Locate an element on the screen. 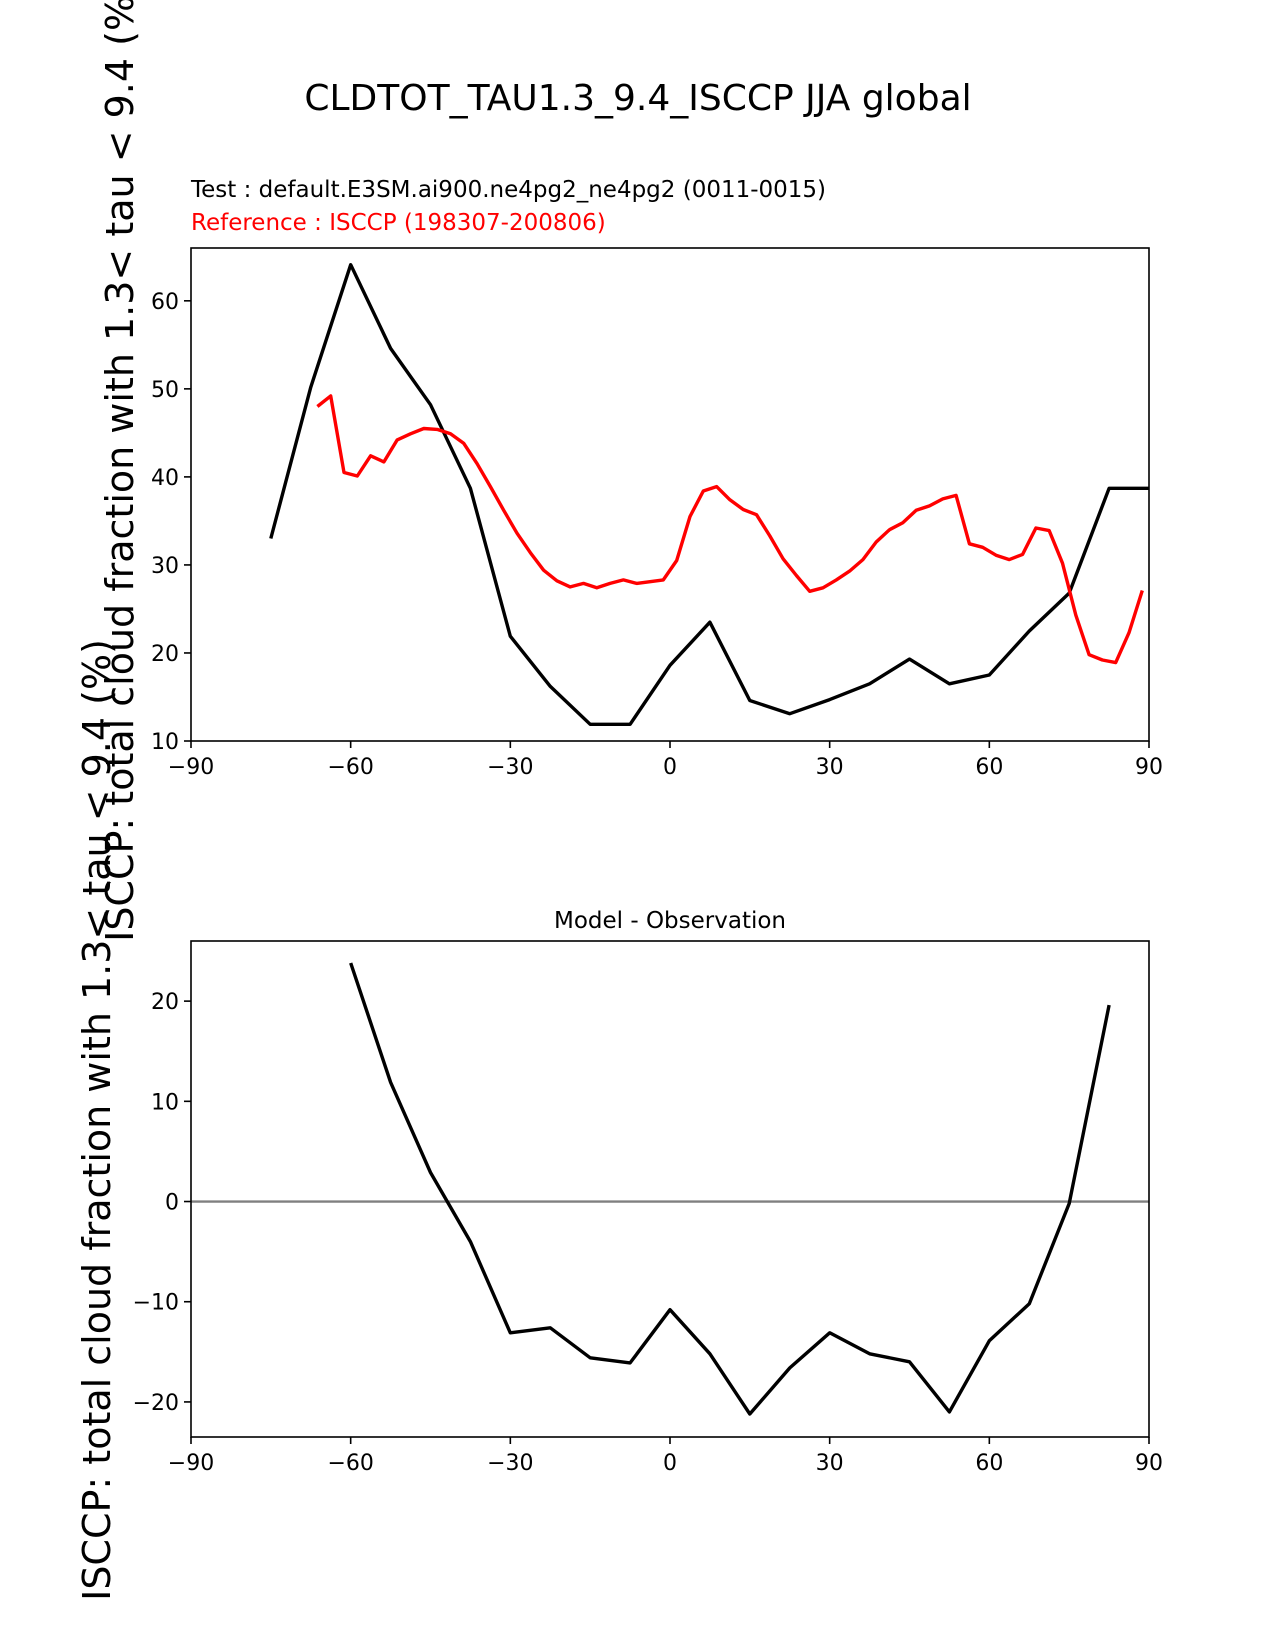 This screenshot has width=1275, height=1650. bottom-x-tick-label: 0 is located at coordinates (670, 1463).